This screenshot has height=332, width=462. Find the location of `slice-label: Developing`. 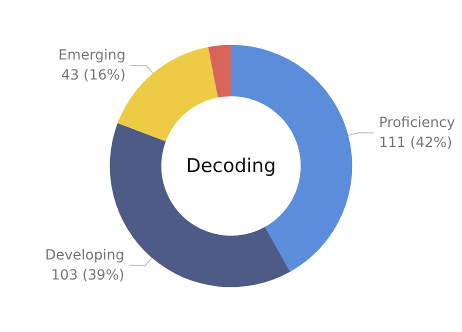

slice-label: Developing is located at coordinates (84, 255).